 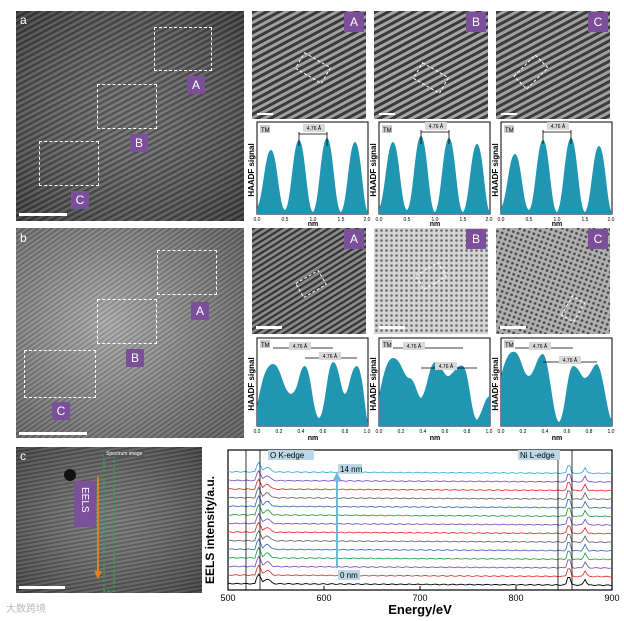 I want to click on region-tag-b: B, so click(x=139, y=143).